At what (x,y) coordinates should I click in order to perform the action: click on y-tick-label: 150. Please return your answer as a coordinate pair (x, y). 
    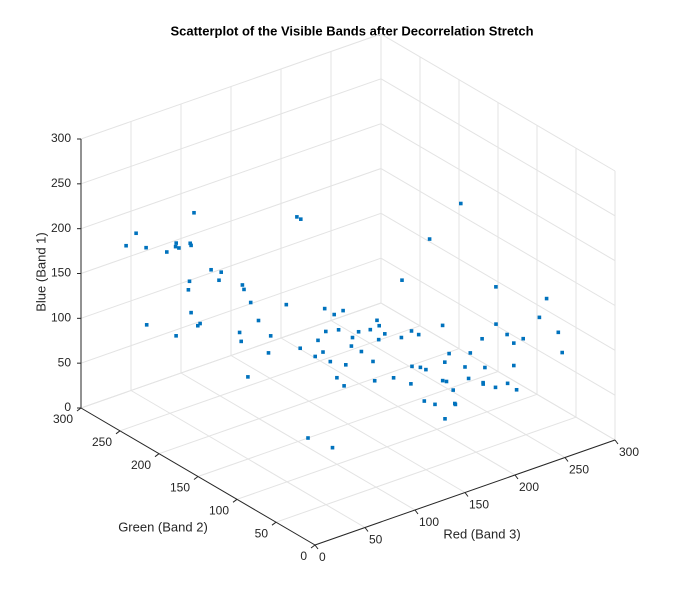
    Looking at the image, I should click on (180, 488).